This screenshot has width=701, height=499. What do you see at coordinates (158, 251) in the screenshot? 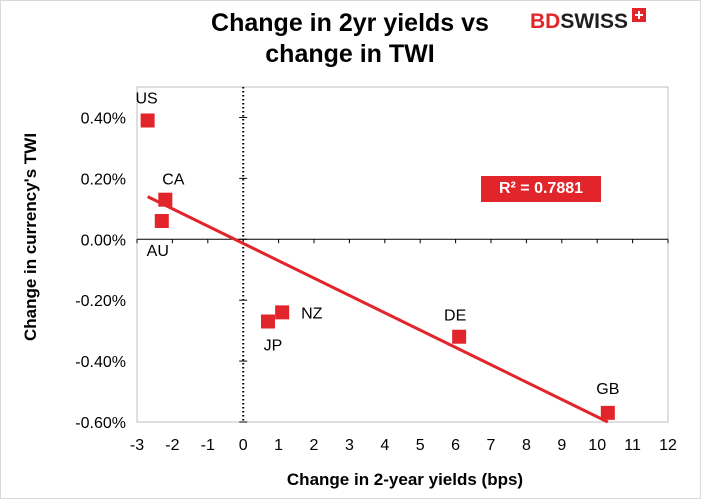
I see `point-label-au: AU` at bounding box center [158, 251].